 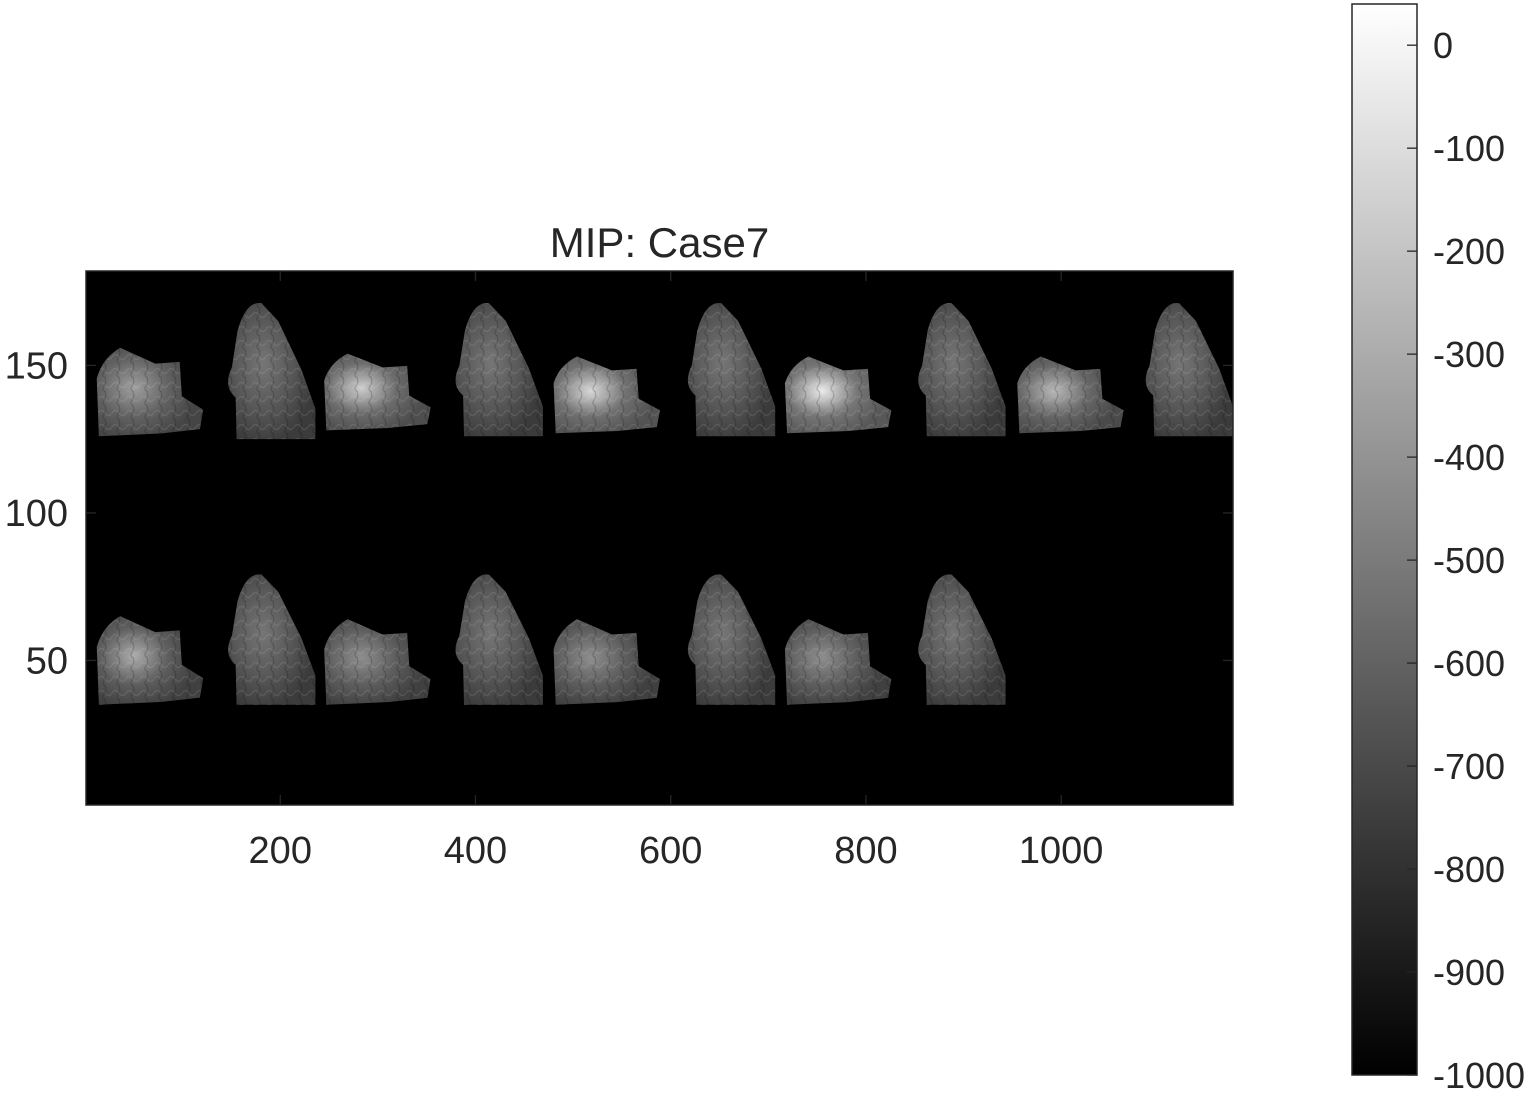 I want to click on colorbar-tick-label: -1000, so click(x=1479, y=1073).